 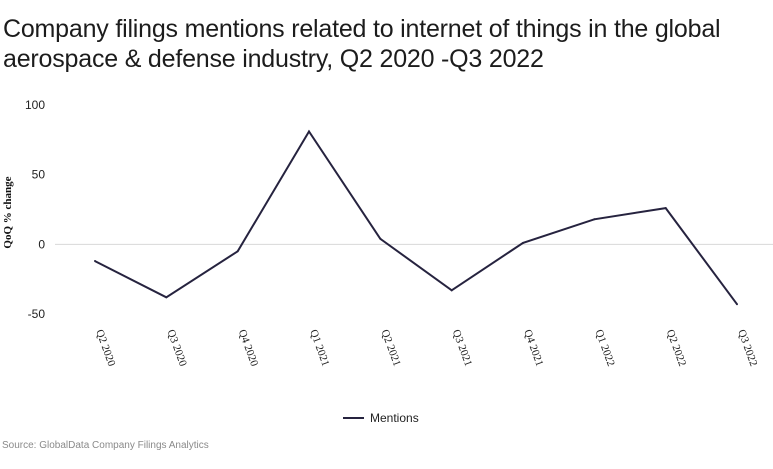 I want to click on x-tick-label: Q1 2022, so click(x=605, y=348).